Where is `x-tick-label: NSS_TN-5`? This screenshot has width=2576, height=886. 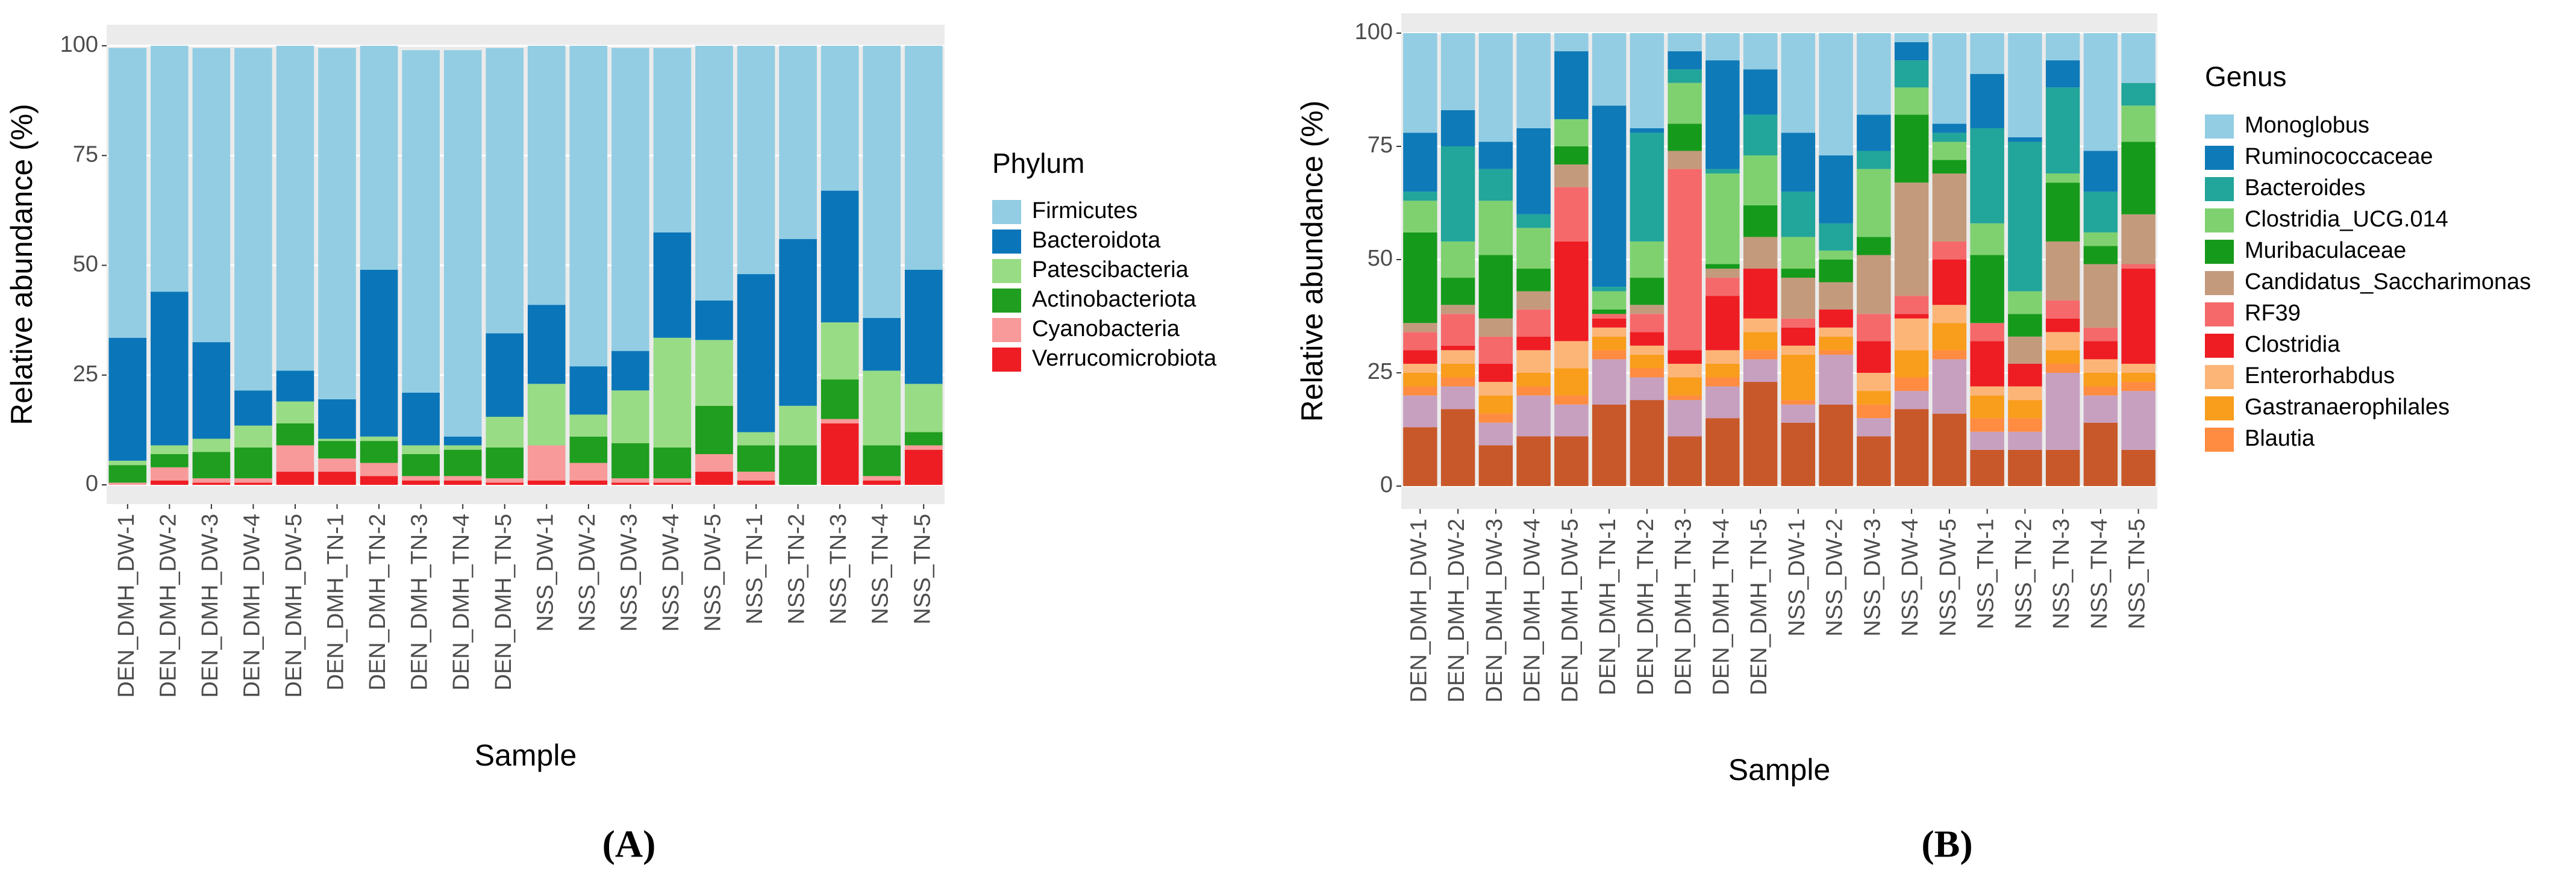
x-tick-label: NSS_TN-5 is located at coordinates (2138, 574).